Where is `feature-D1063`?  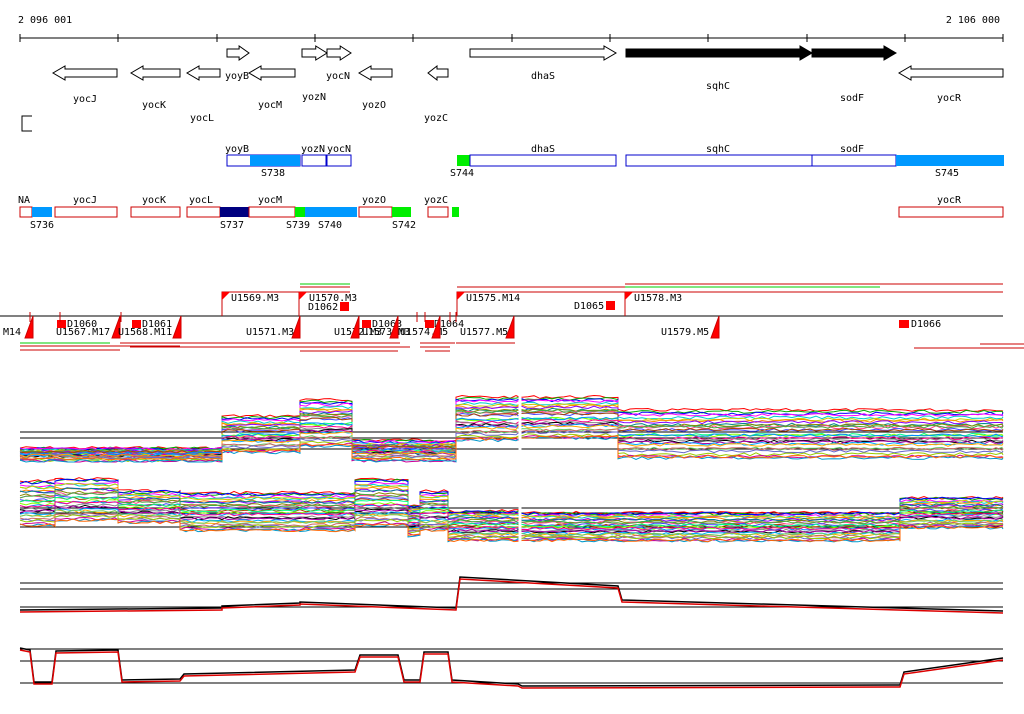 feature-D1063 is located at coordinates (366, 324).